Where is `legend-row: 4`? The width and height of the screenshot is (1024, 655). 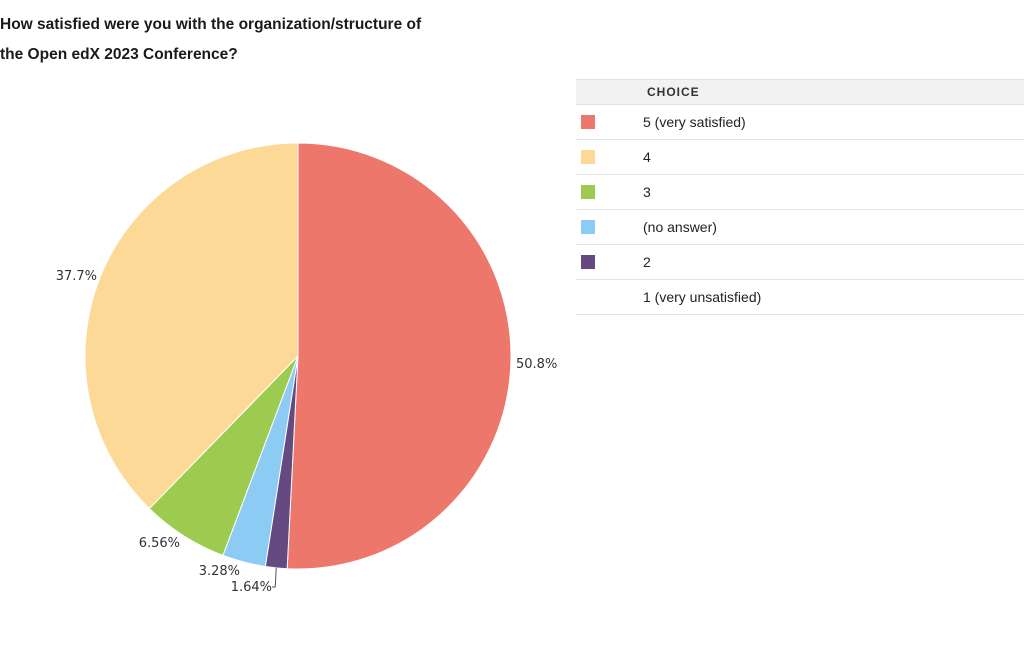
legend-row: 4 is located at coordinates (800, 157).